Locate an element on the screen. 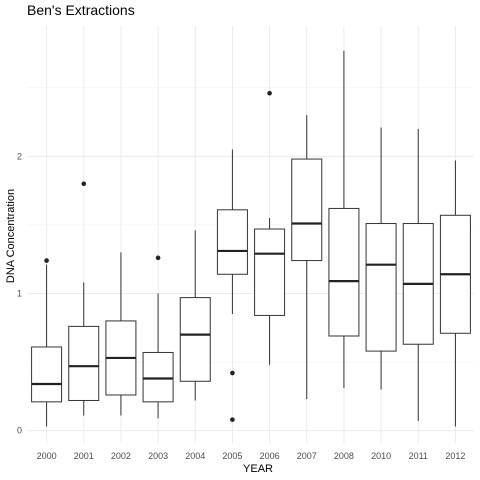  x-axis-title: YEAR is located at coordinates (258, 469).